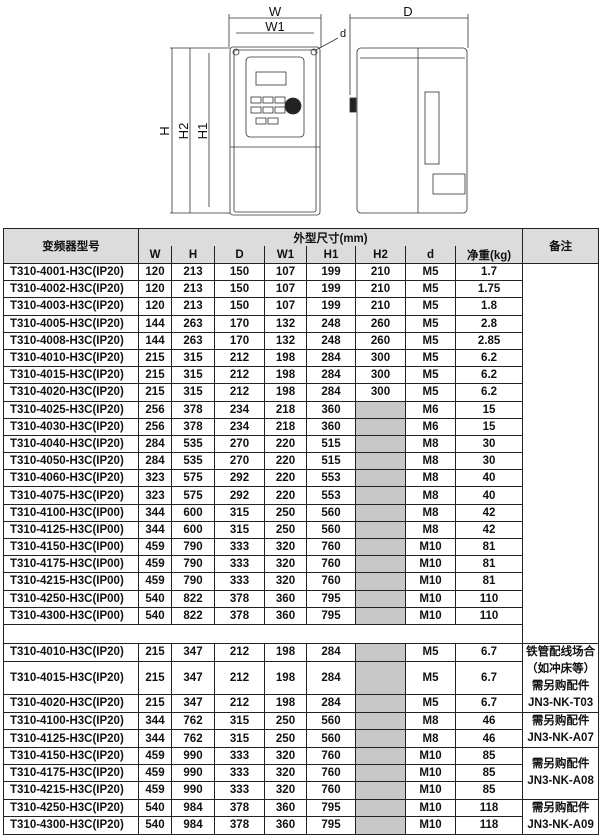 The image size is (600, 840). Describe the element at coordinates (71, 478) in the screenshot. I see `cell-model: T310-4060-H3C(IP20)` at that location.